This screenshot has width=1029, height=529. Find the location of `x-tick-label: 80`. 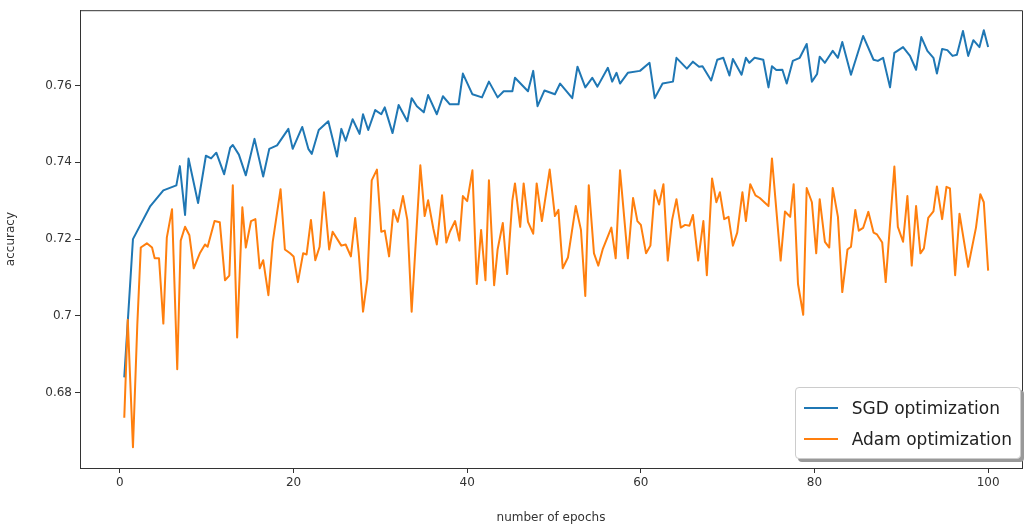

x-tick-label: 80 is located at coordinates (814, 482).